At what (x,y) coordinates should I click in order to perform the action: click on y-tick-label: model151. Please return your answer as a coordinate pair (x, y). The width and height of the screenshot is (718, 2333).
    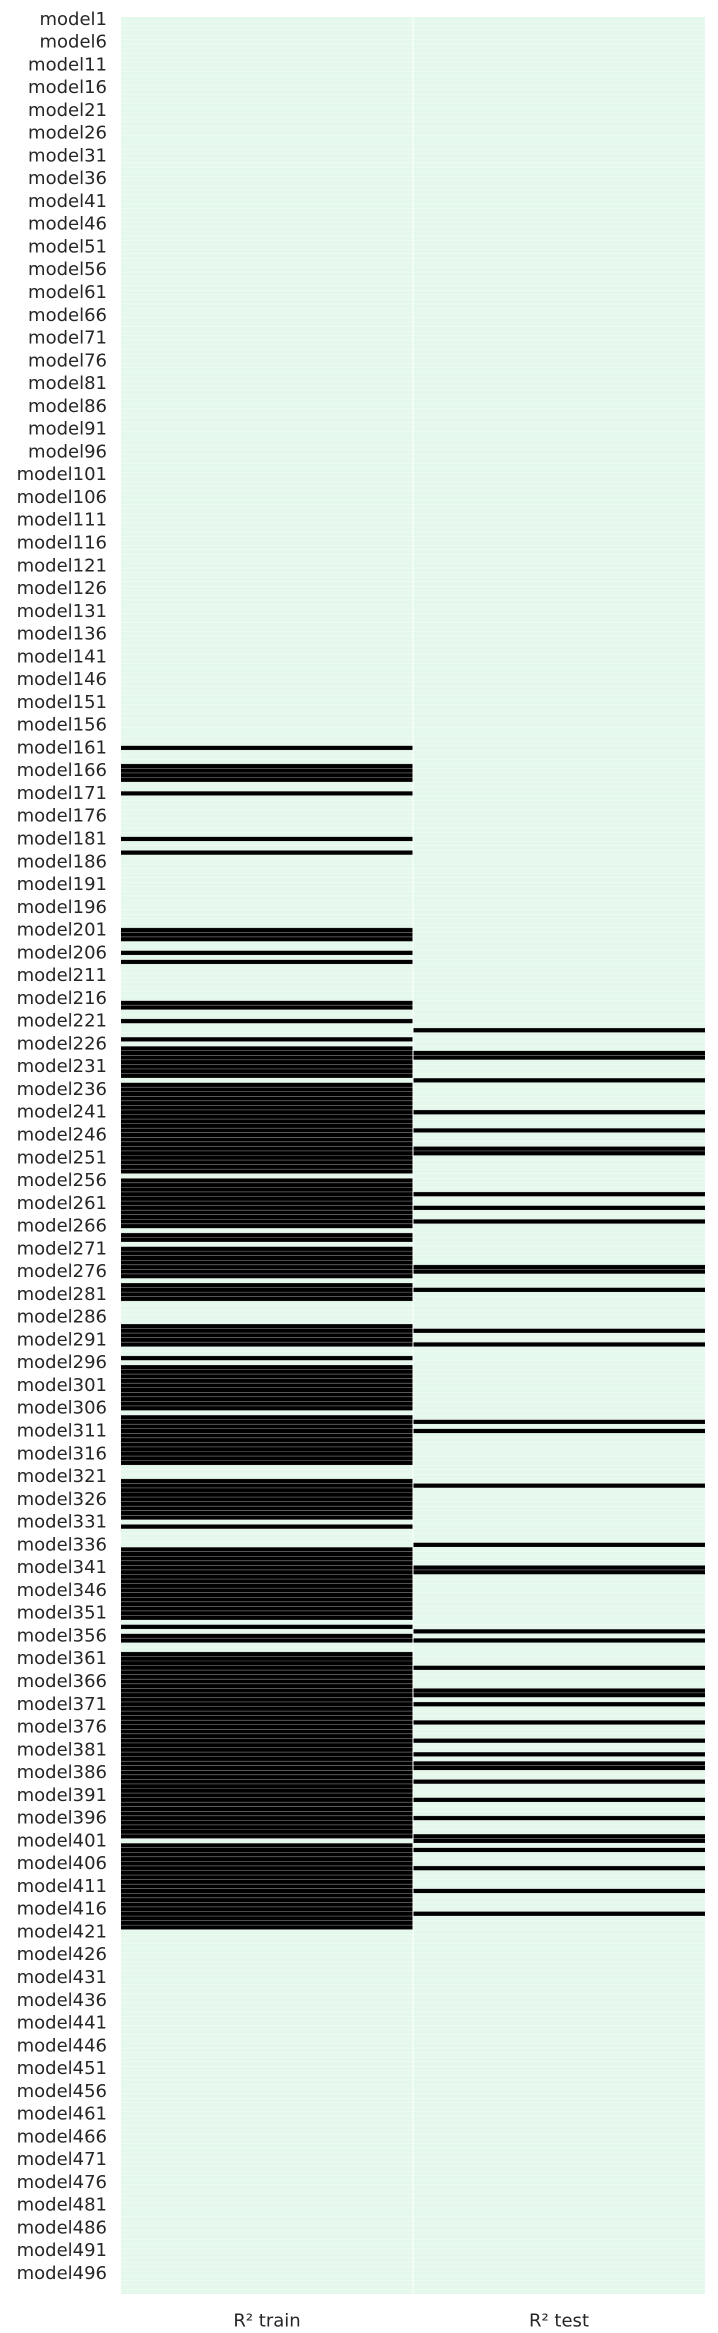
    Looking at the image, I should click on (62, 702).